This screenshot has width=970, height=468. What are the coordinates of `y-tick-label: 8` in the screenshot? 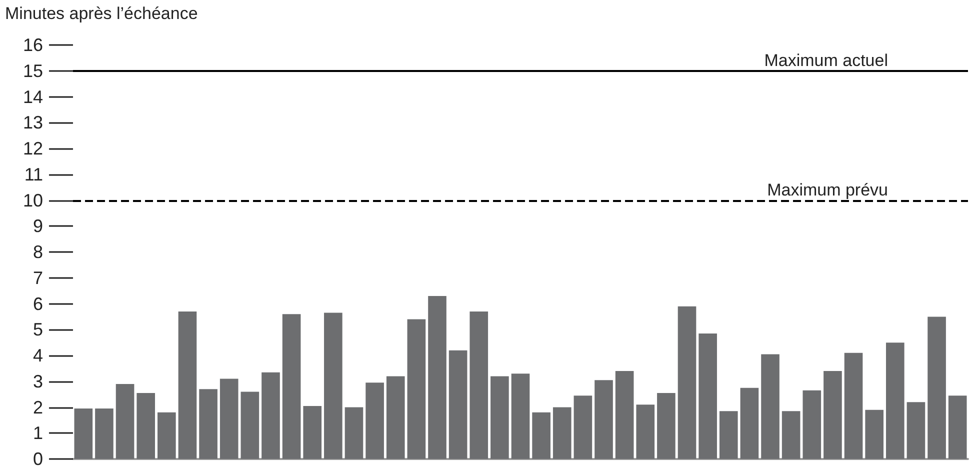 It's located at (37, 252).